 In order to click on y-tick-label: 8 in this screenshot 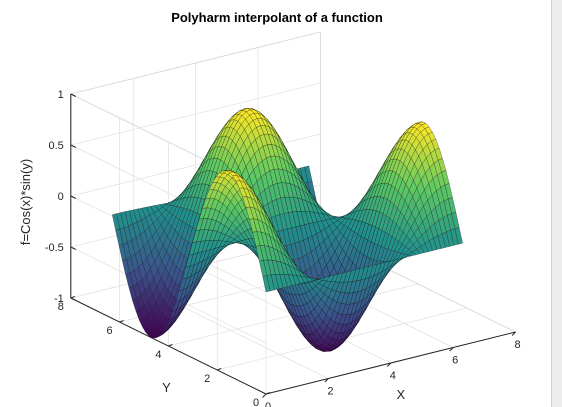, I will do `click(61, 307)`.